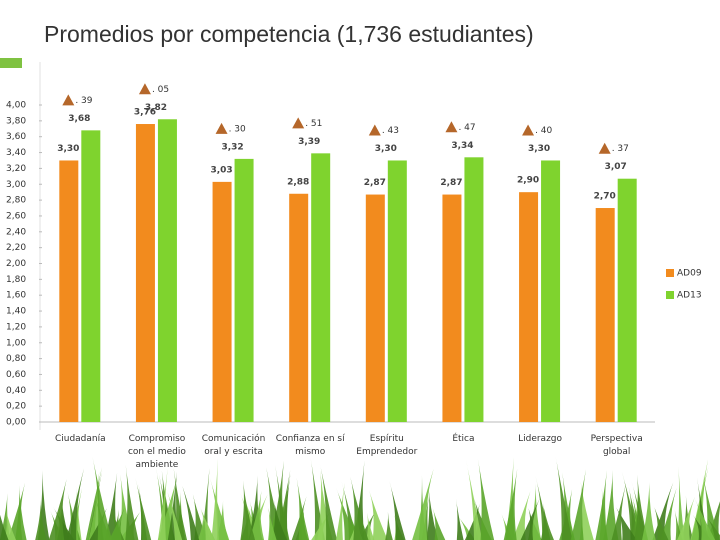  Describe the element at coordinates (689, 274) in the screenshot. I see `legend-label: AD09` at that location.